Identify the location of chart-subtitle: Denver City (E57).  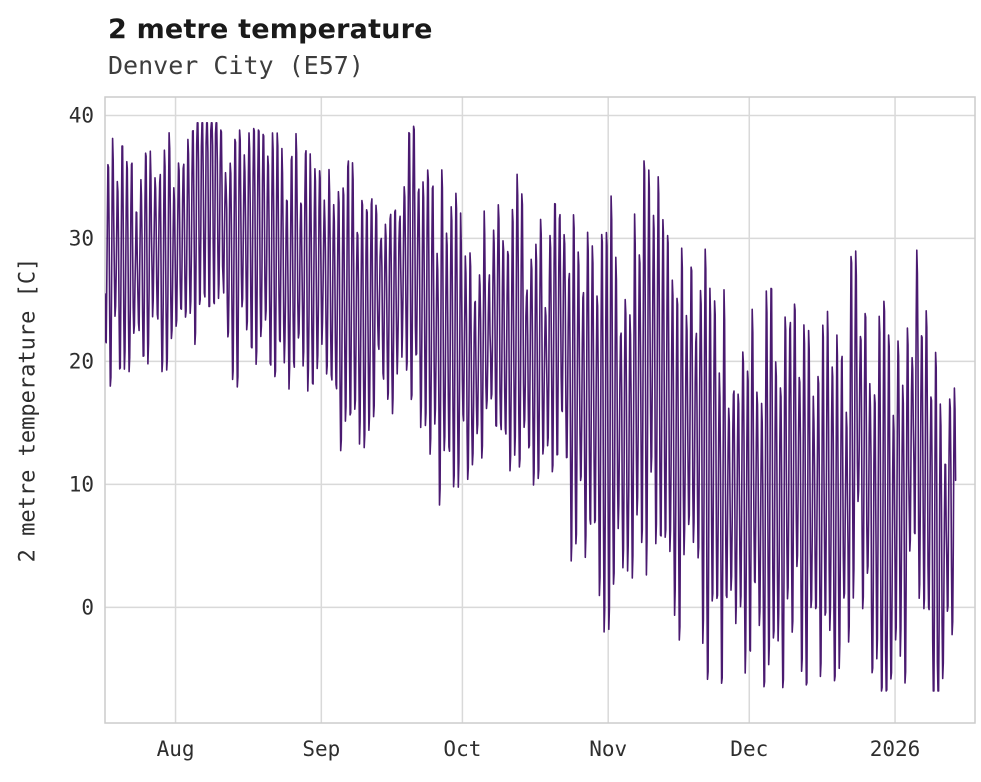
(236, 65).